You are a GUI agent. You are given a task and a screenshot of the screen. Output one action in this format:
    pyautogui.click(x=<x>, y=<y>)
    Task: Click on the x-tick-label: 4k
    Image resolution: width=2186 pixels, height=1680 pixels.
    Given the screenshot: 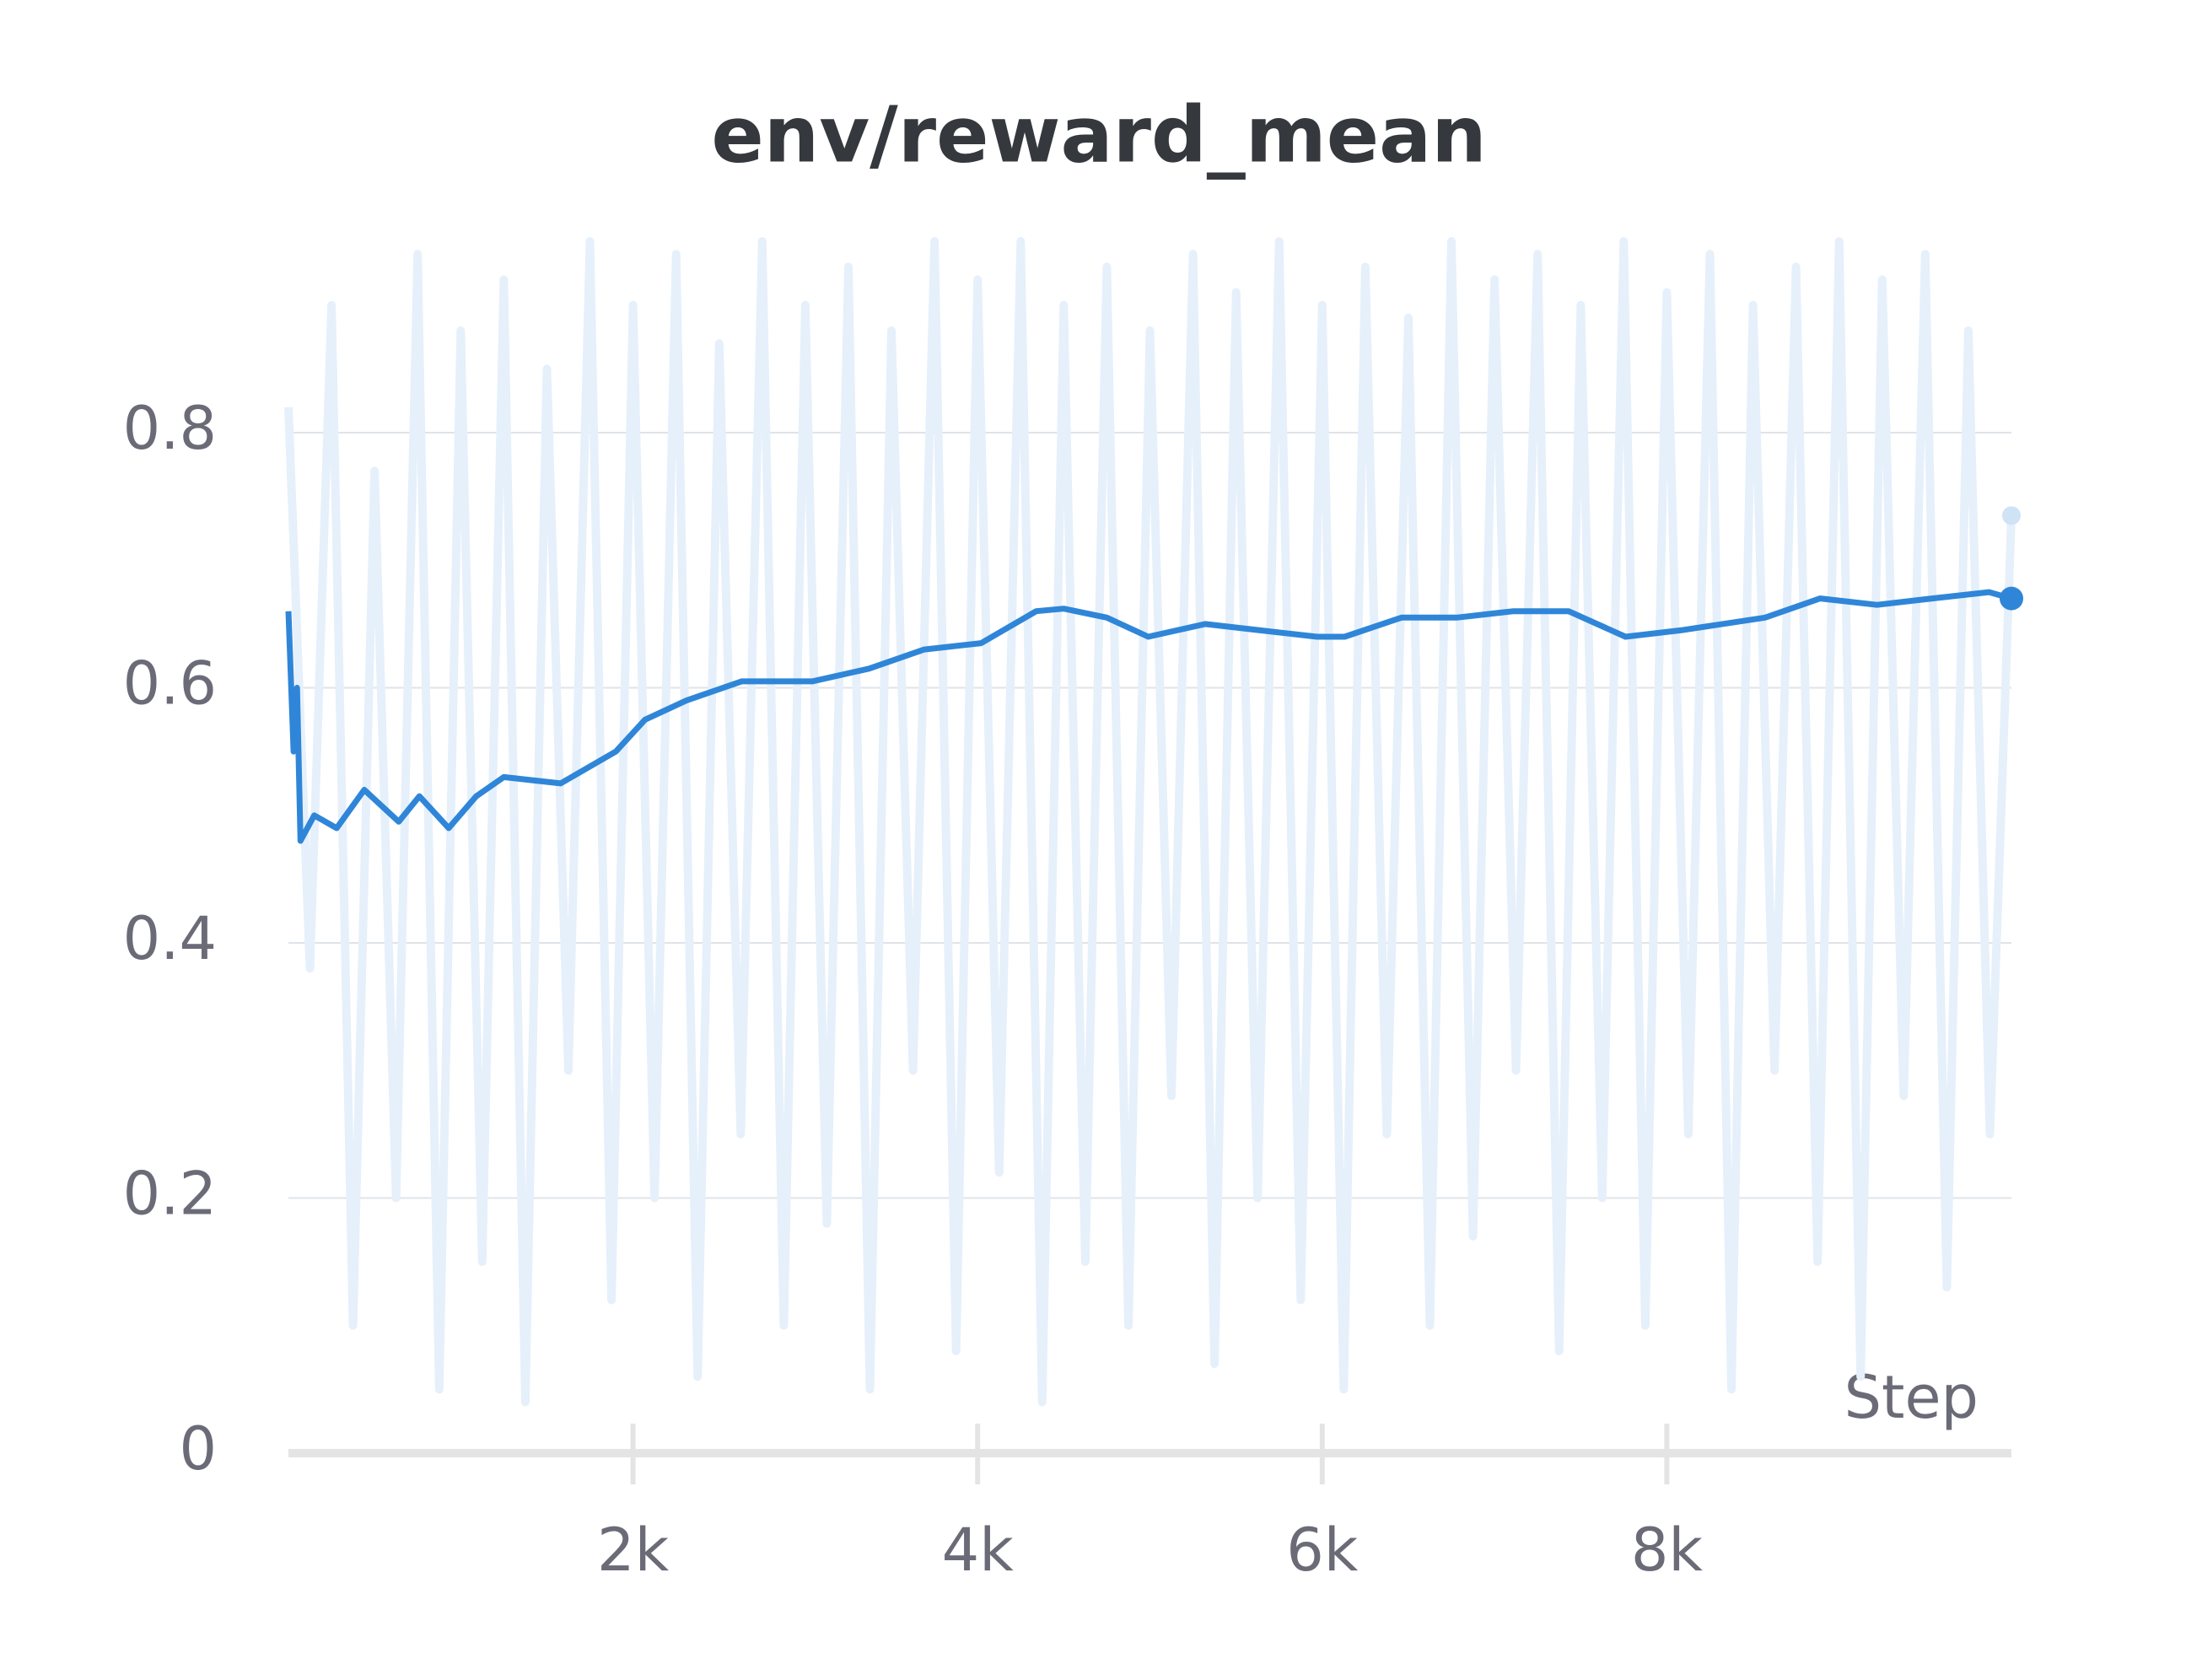 What is the action you would take?
    pyautogui.click(x=978, y=1551)
    